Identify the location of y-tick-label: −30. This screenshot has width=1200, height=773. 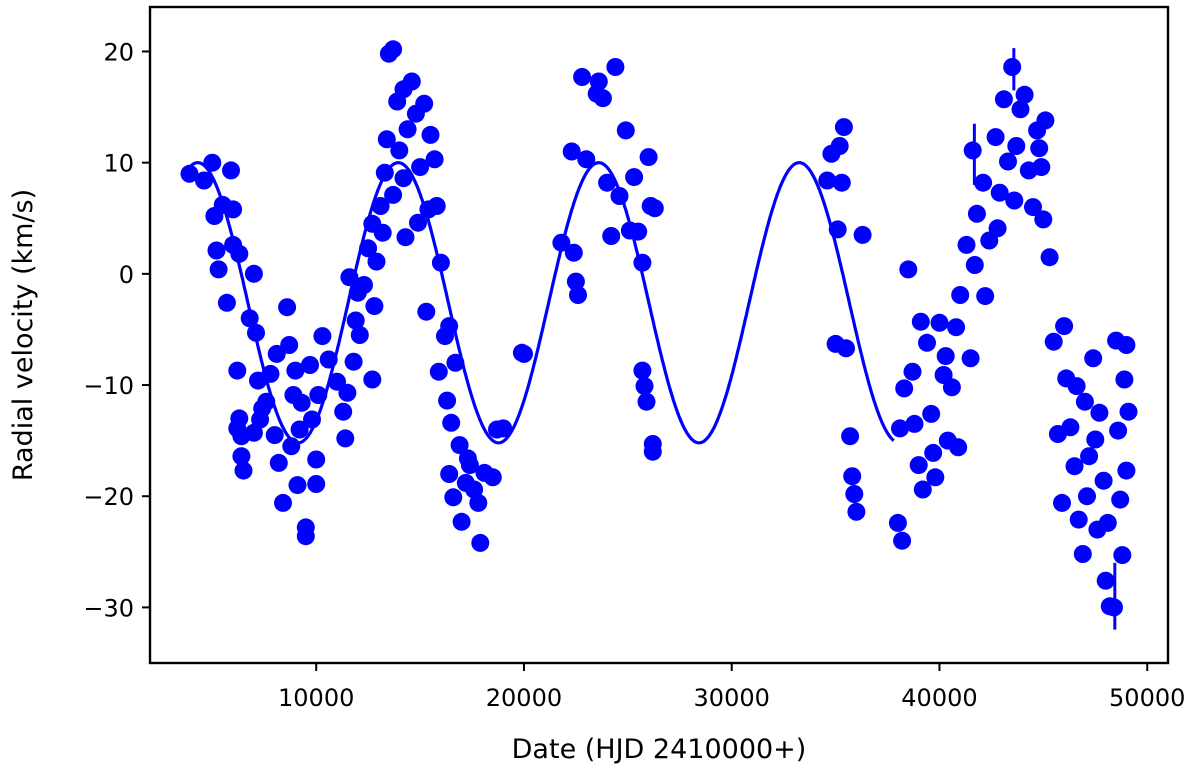
(108, 608).